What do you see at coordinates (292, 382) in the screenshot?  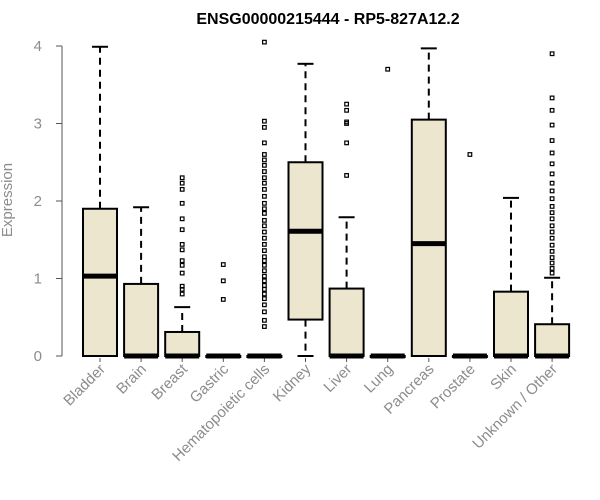 I see `x-tick-label: Kidney` at bounding box center [292, 382].